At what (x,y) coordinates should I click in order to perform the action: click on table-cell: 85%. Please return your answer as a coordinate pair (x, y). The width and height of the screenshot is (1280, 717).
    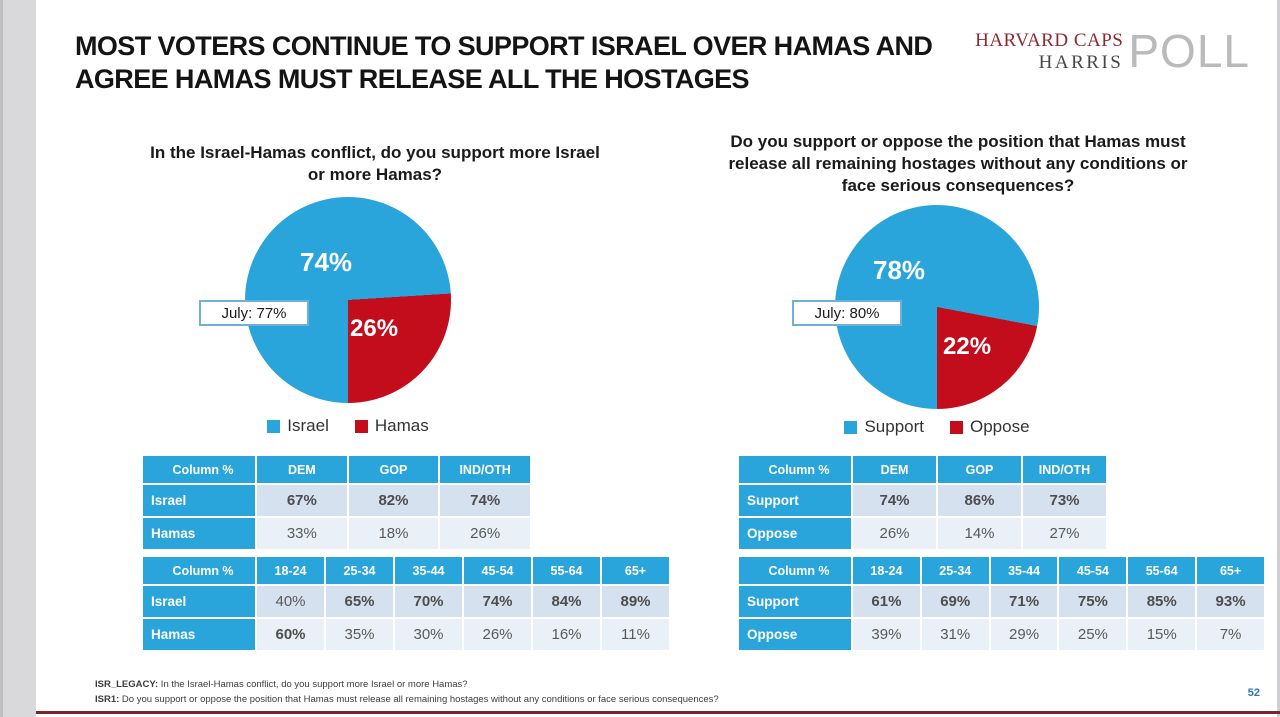
    Looking at the image, I should click on (1162, 601).